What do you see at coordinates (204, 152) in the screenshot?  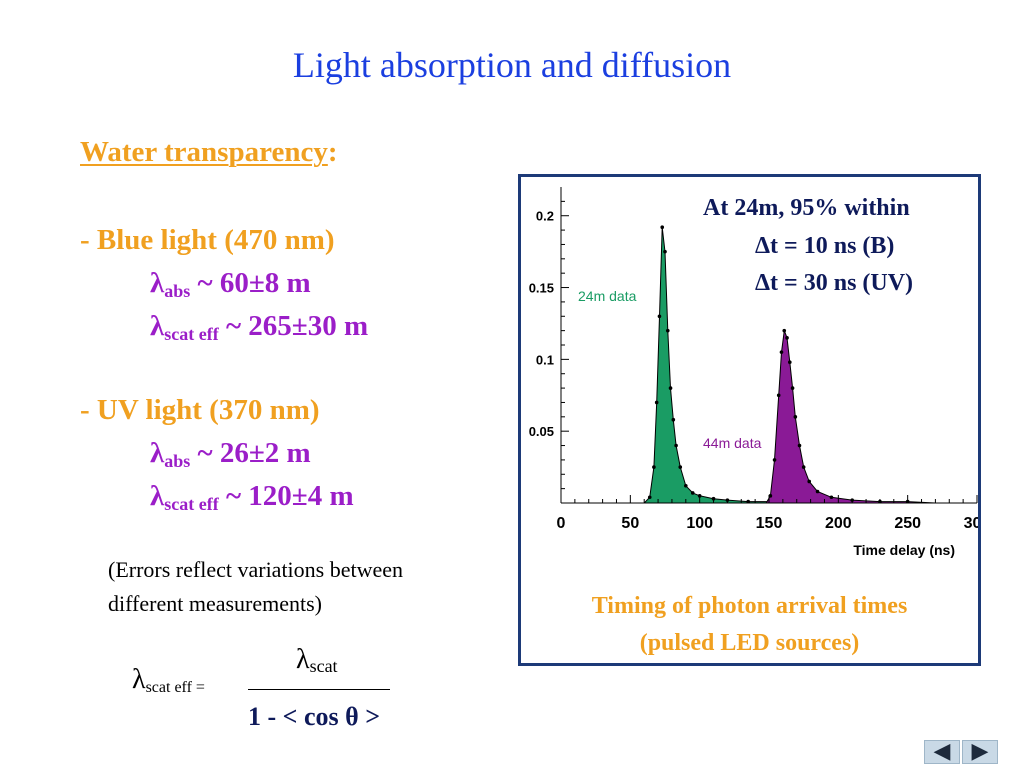 I see `heading-text: Water transparency` at bounding box center [204, 152].